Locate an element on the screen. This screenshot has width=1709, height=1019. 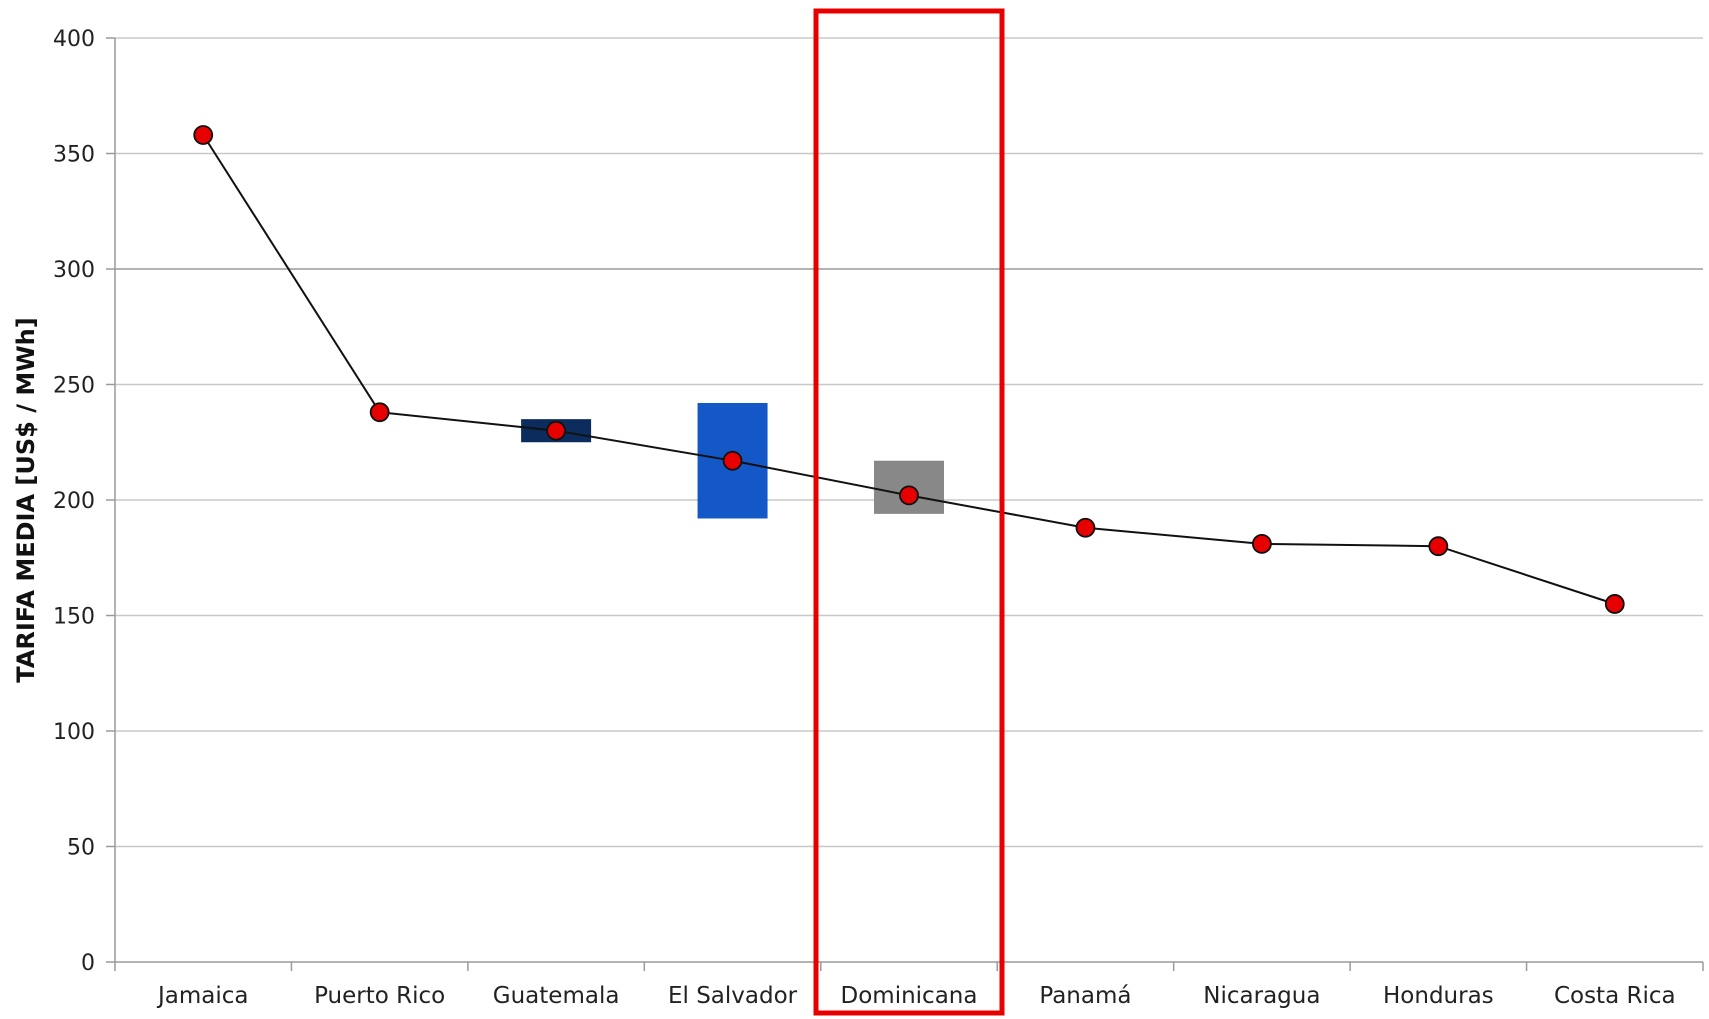
y-tick-label: 350 is located at coordinates (74, 155).